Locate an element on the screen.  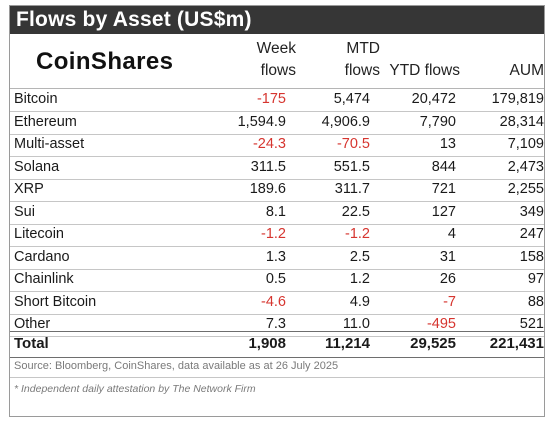
table-row: Cardano 1.3 2.5 31 158 is located at coordinates (277, 258).